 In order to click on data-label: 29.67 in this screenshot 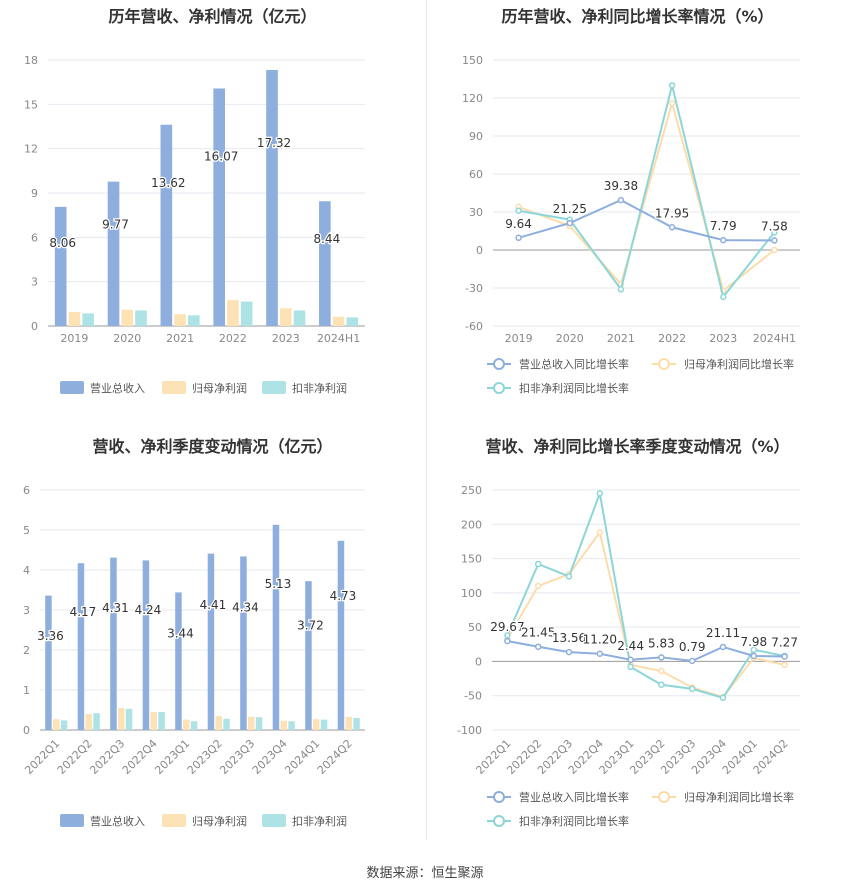, I will do `click(507, 627)`.